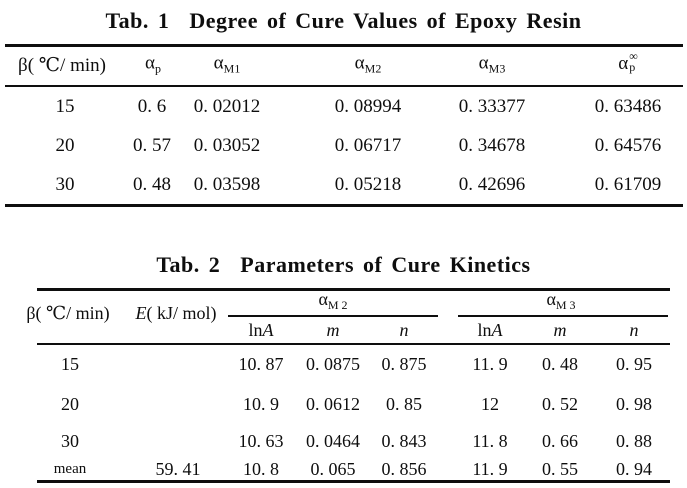 This screenshot has width=687, height=488. Describe the element at coordinates (634, 441) in the screenshot. I see `table-cell: 0. 88` at that location.